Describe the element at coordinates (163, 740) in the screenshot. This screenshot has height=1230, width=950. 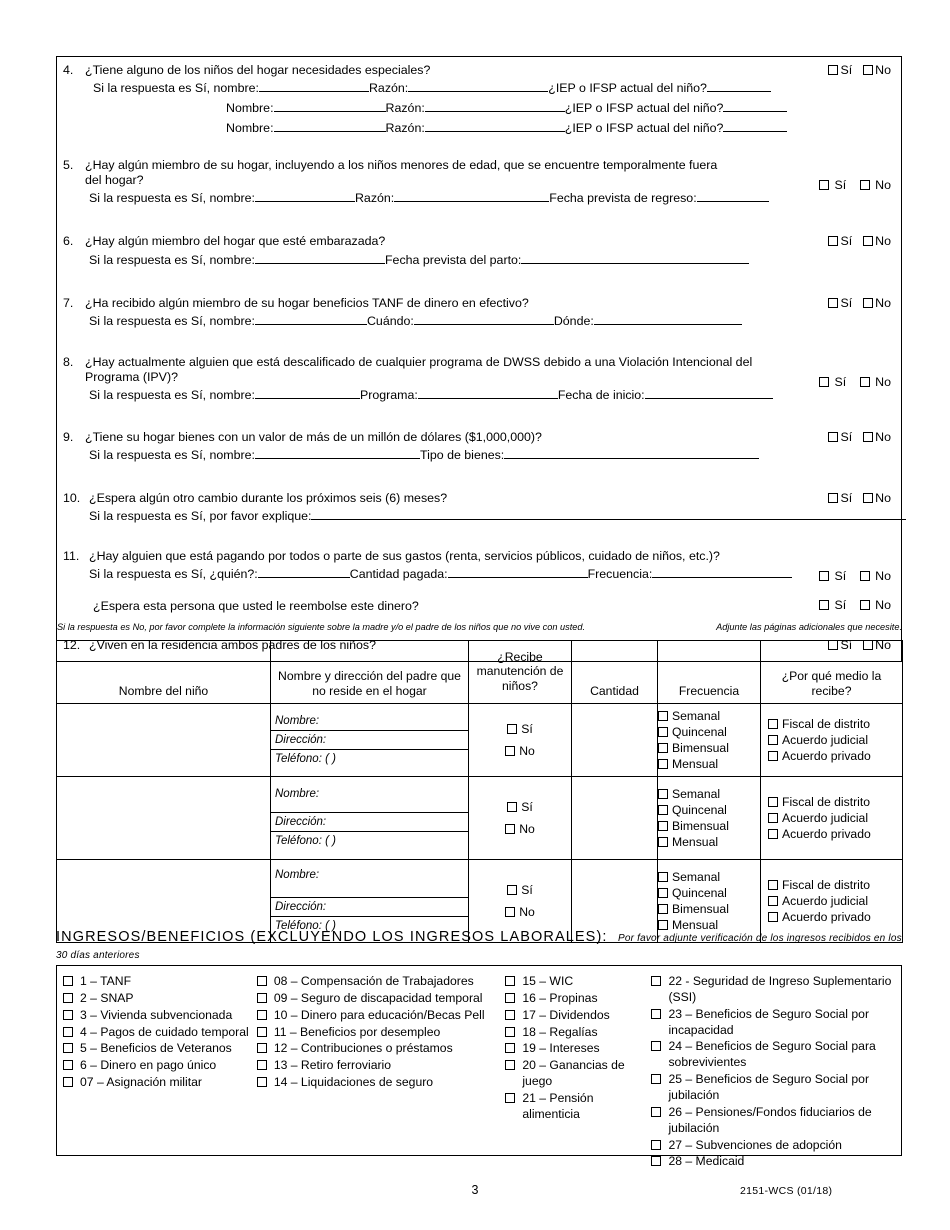
I see `row1-child-name-cell` at that location.